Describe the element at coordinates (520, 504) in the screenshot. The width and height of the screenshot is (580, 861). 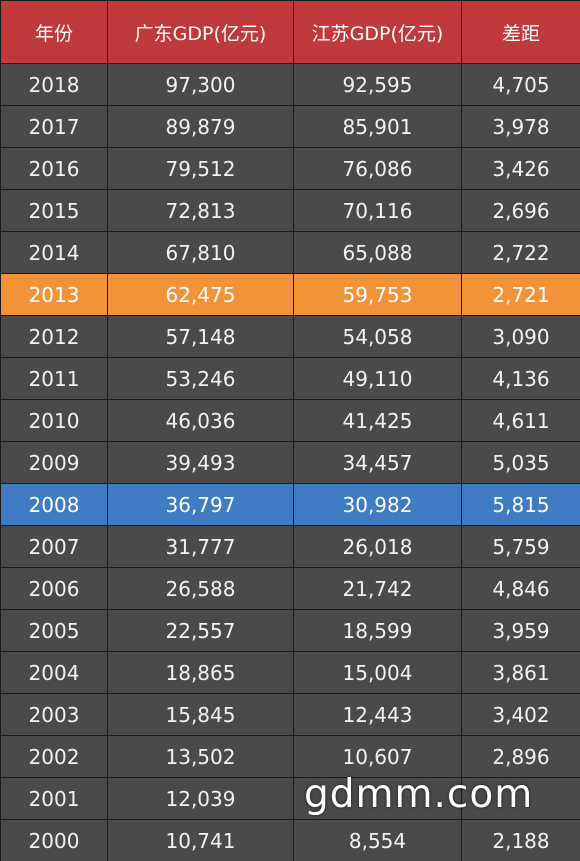
I see `cell-gap: 5,815` at that location.